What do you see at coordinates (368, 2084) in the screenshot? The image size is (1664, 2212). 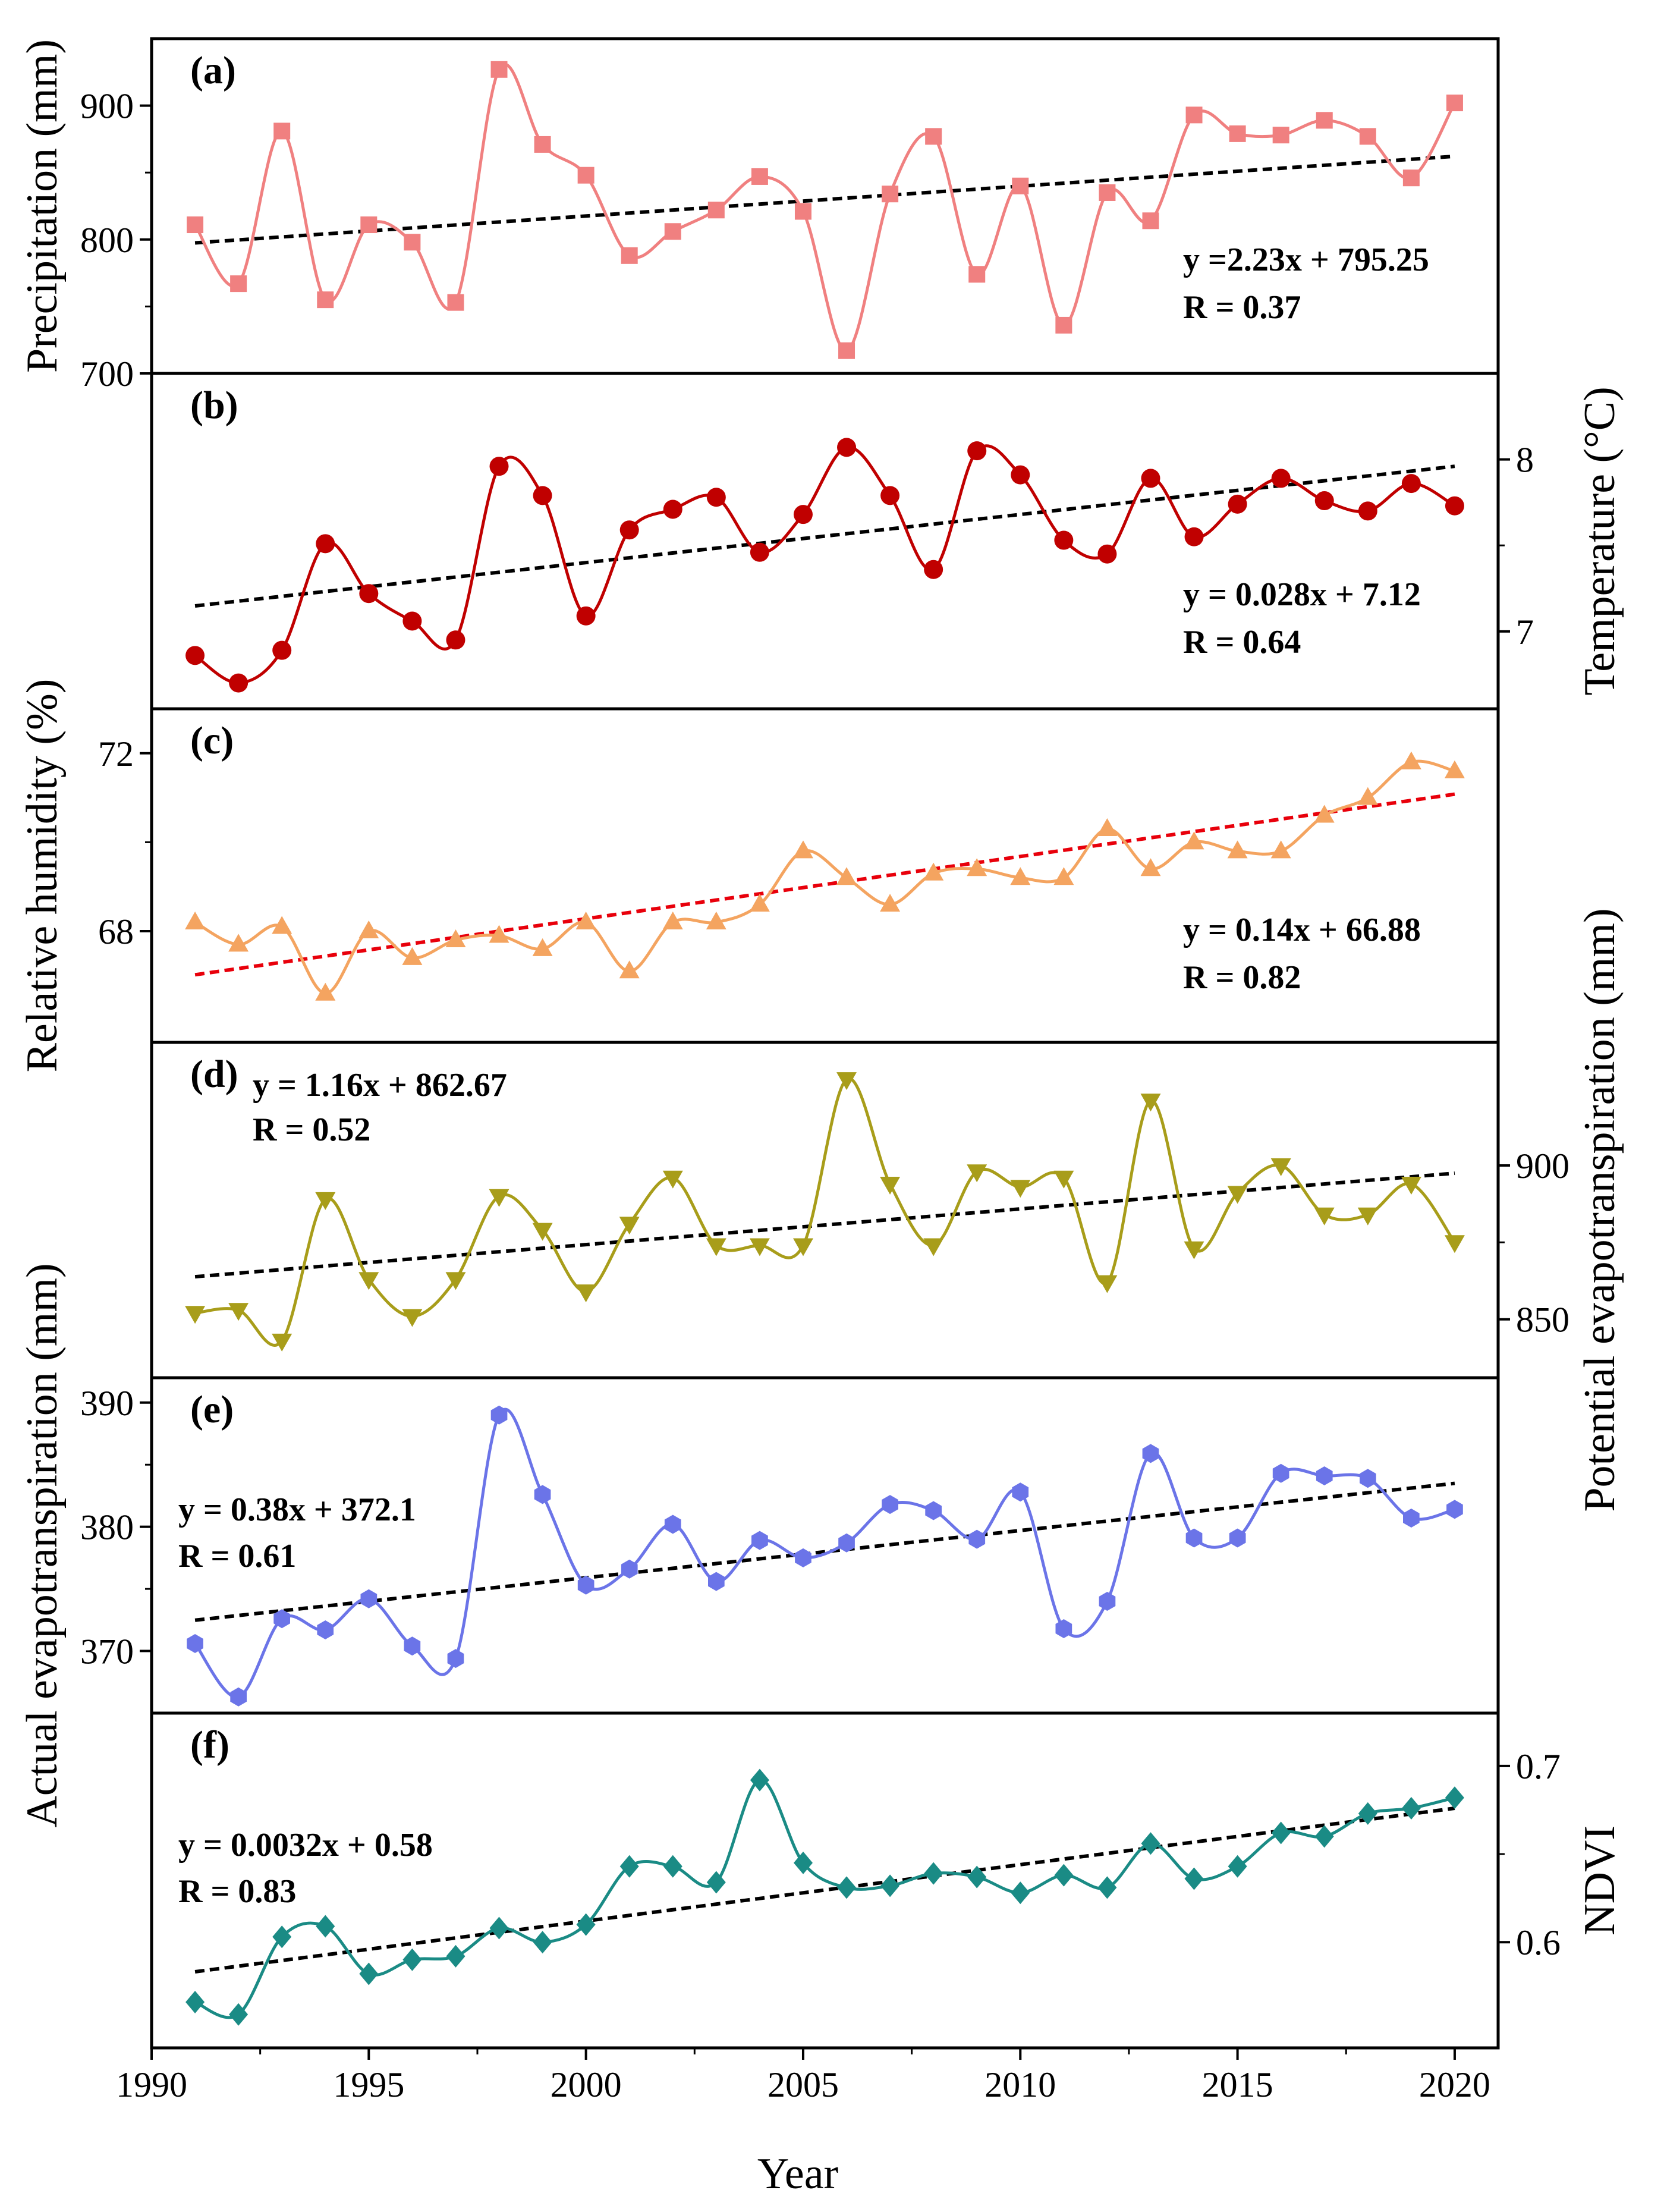 I see `x-tick-label: 1995` at bounding box center [368, 2084].